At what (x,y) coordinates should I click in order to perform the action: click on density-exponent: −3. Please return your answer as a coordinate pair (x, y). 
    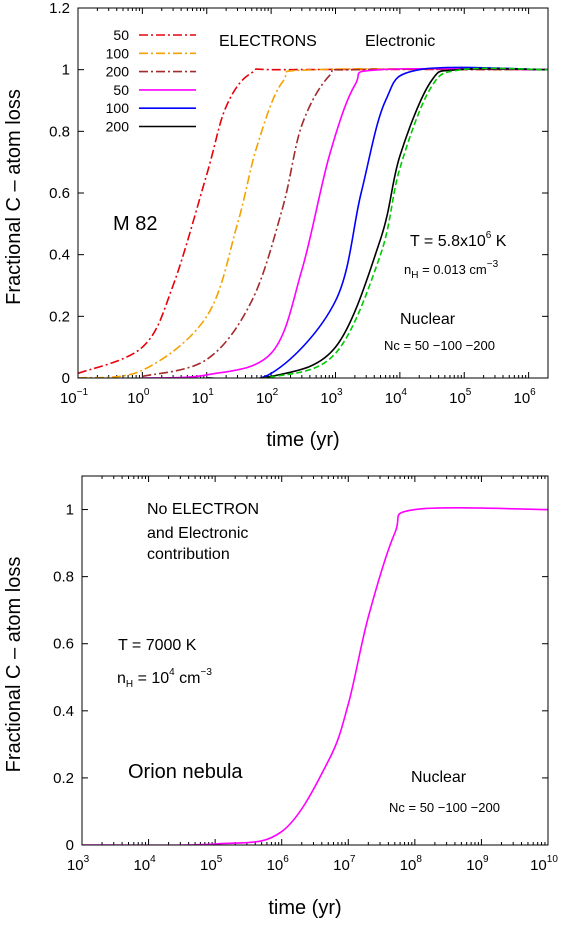
    Looking at the image, I should click on (493, 264).